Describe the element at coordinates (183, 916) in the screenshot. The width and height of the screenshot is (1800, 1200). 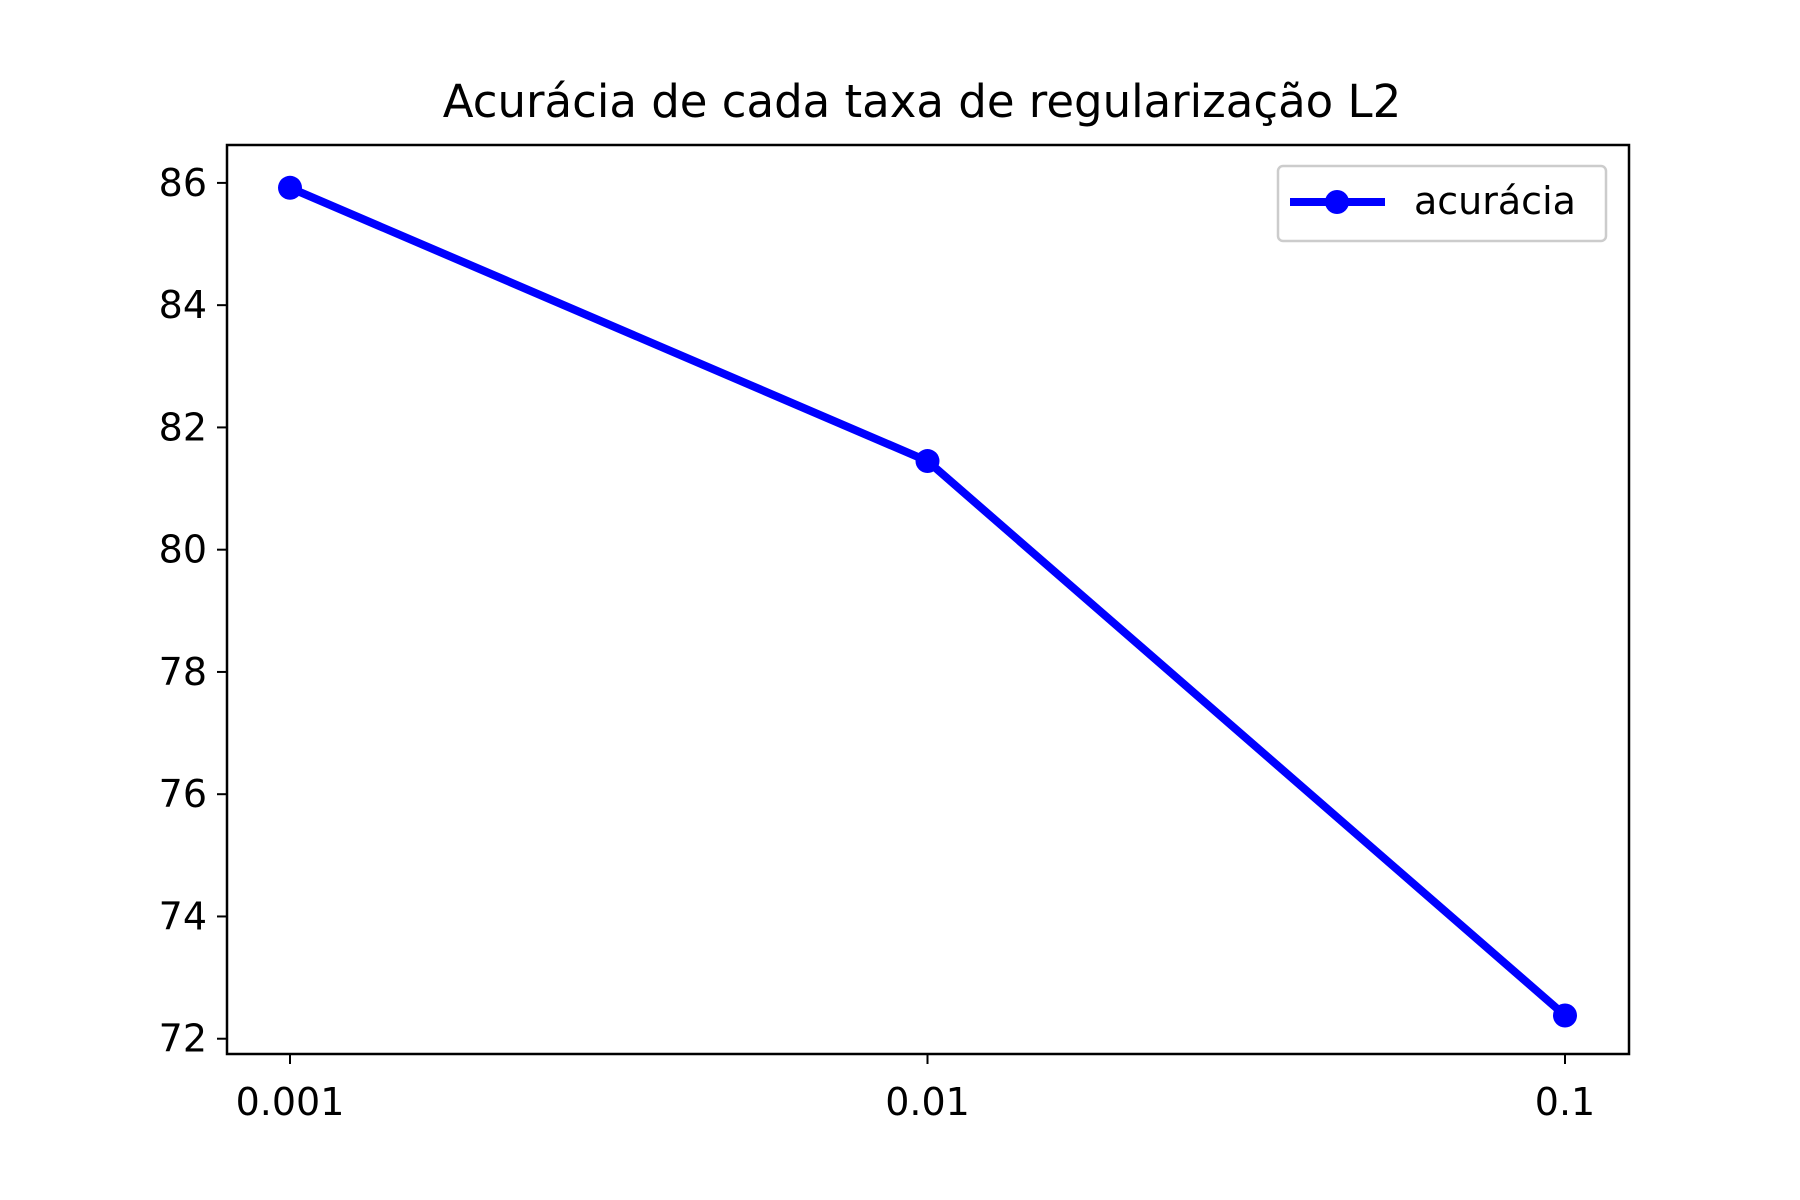
I see `y-tick-label: 74` at that location.